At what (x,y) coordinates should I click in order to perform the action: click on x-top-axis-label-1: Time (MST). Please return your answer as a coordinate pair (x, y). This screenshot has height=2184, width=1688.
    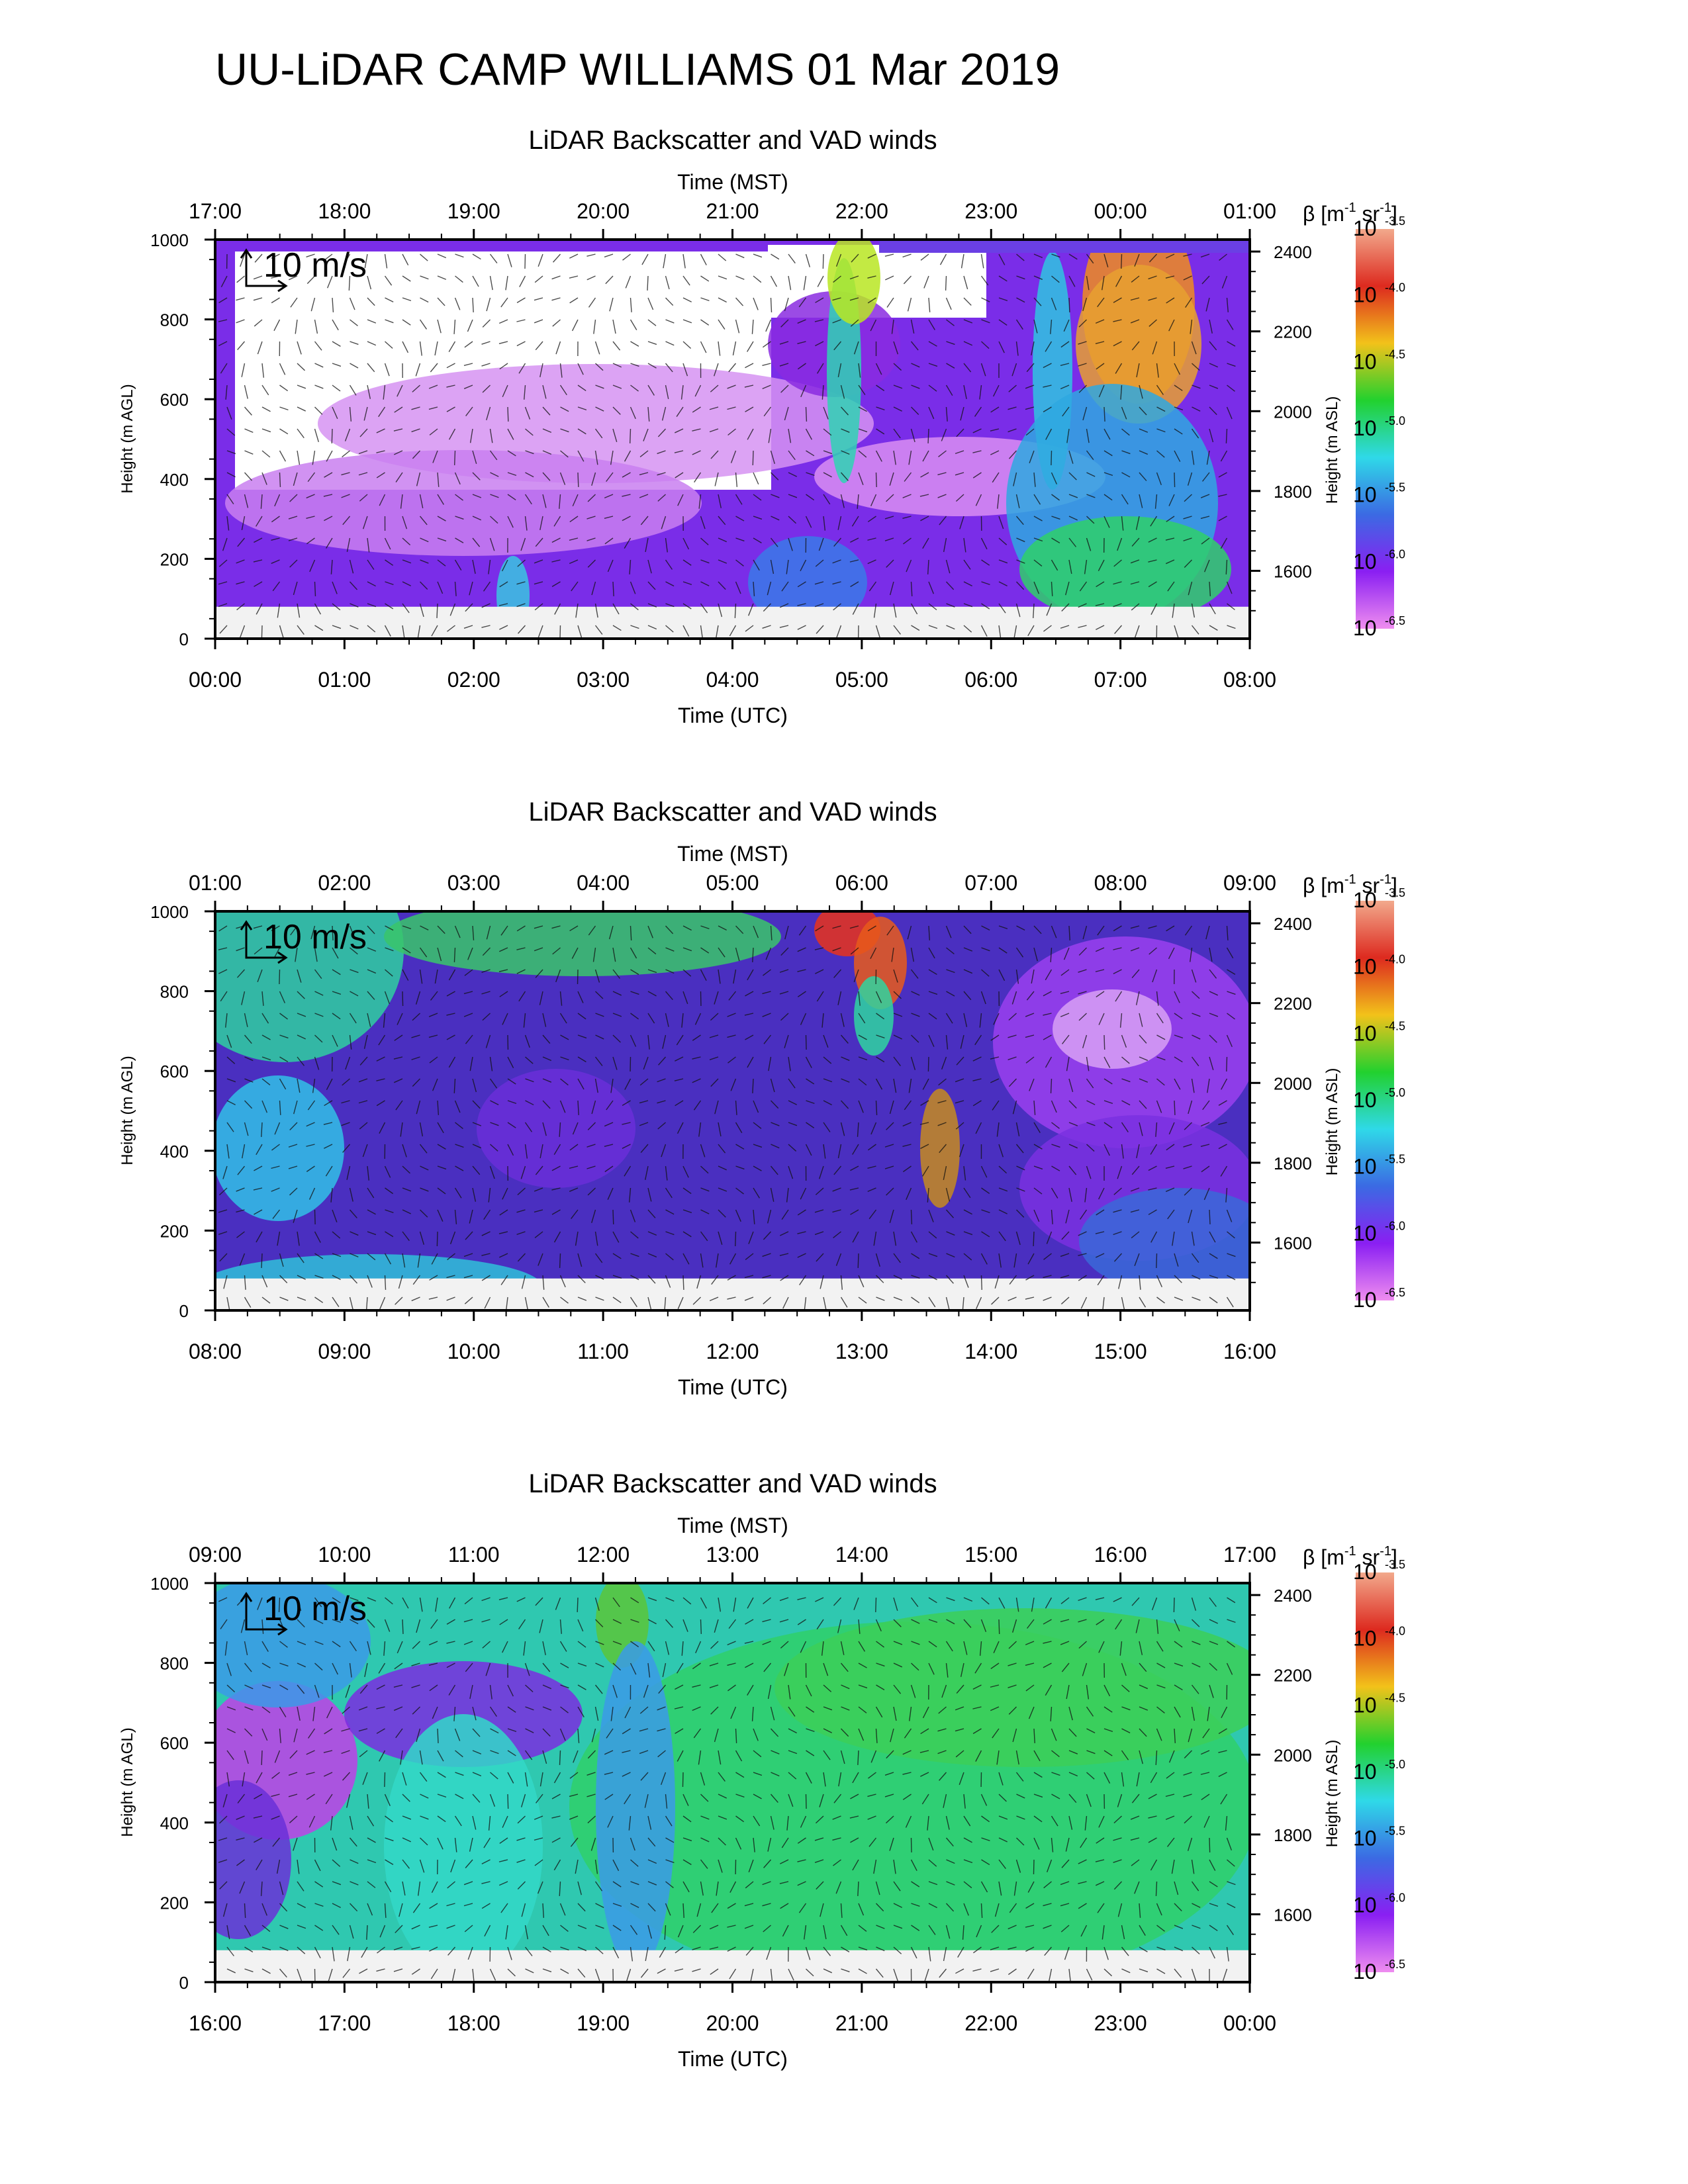
    Looking at the image, I should click on (732, 182).